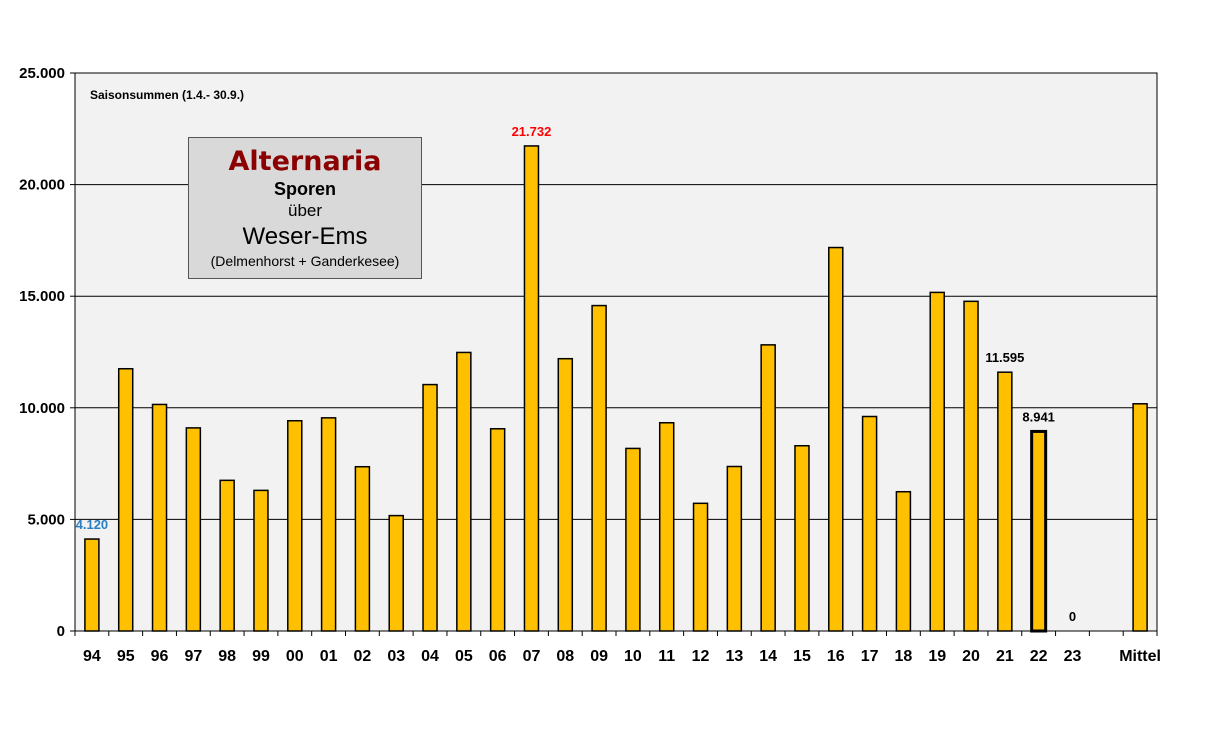  What do you see at coordinates (1073, 656) in the screenshot?
I see `x-tick-label: 23` at bounding box center [1073, 656].